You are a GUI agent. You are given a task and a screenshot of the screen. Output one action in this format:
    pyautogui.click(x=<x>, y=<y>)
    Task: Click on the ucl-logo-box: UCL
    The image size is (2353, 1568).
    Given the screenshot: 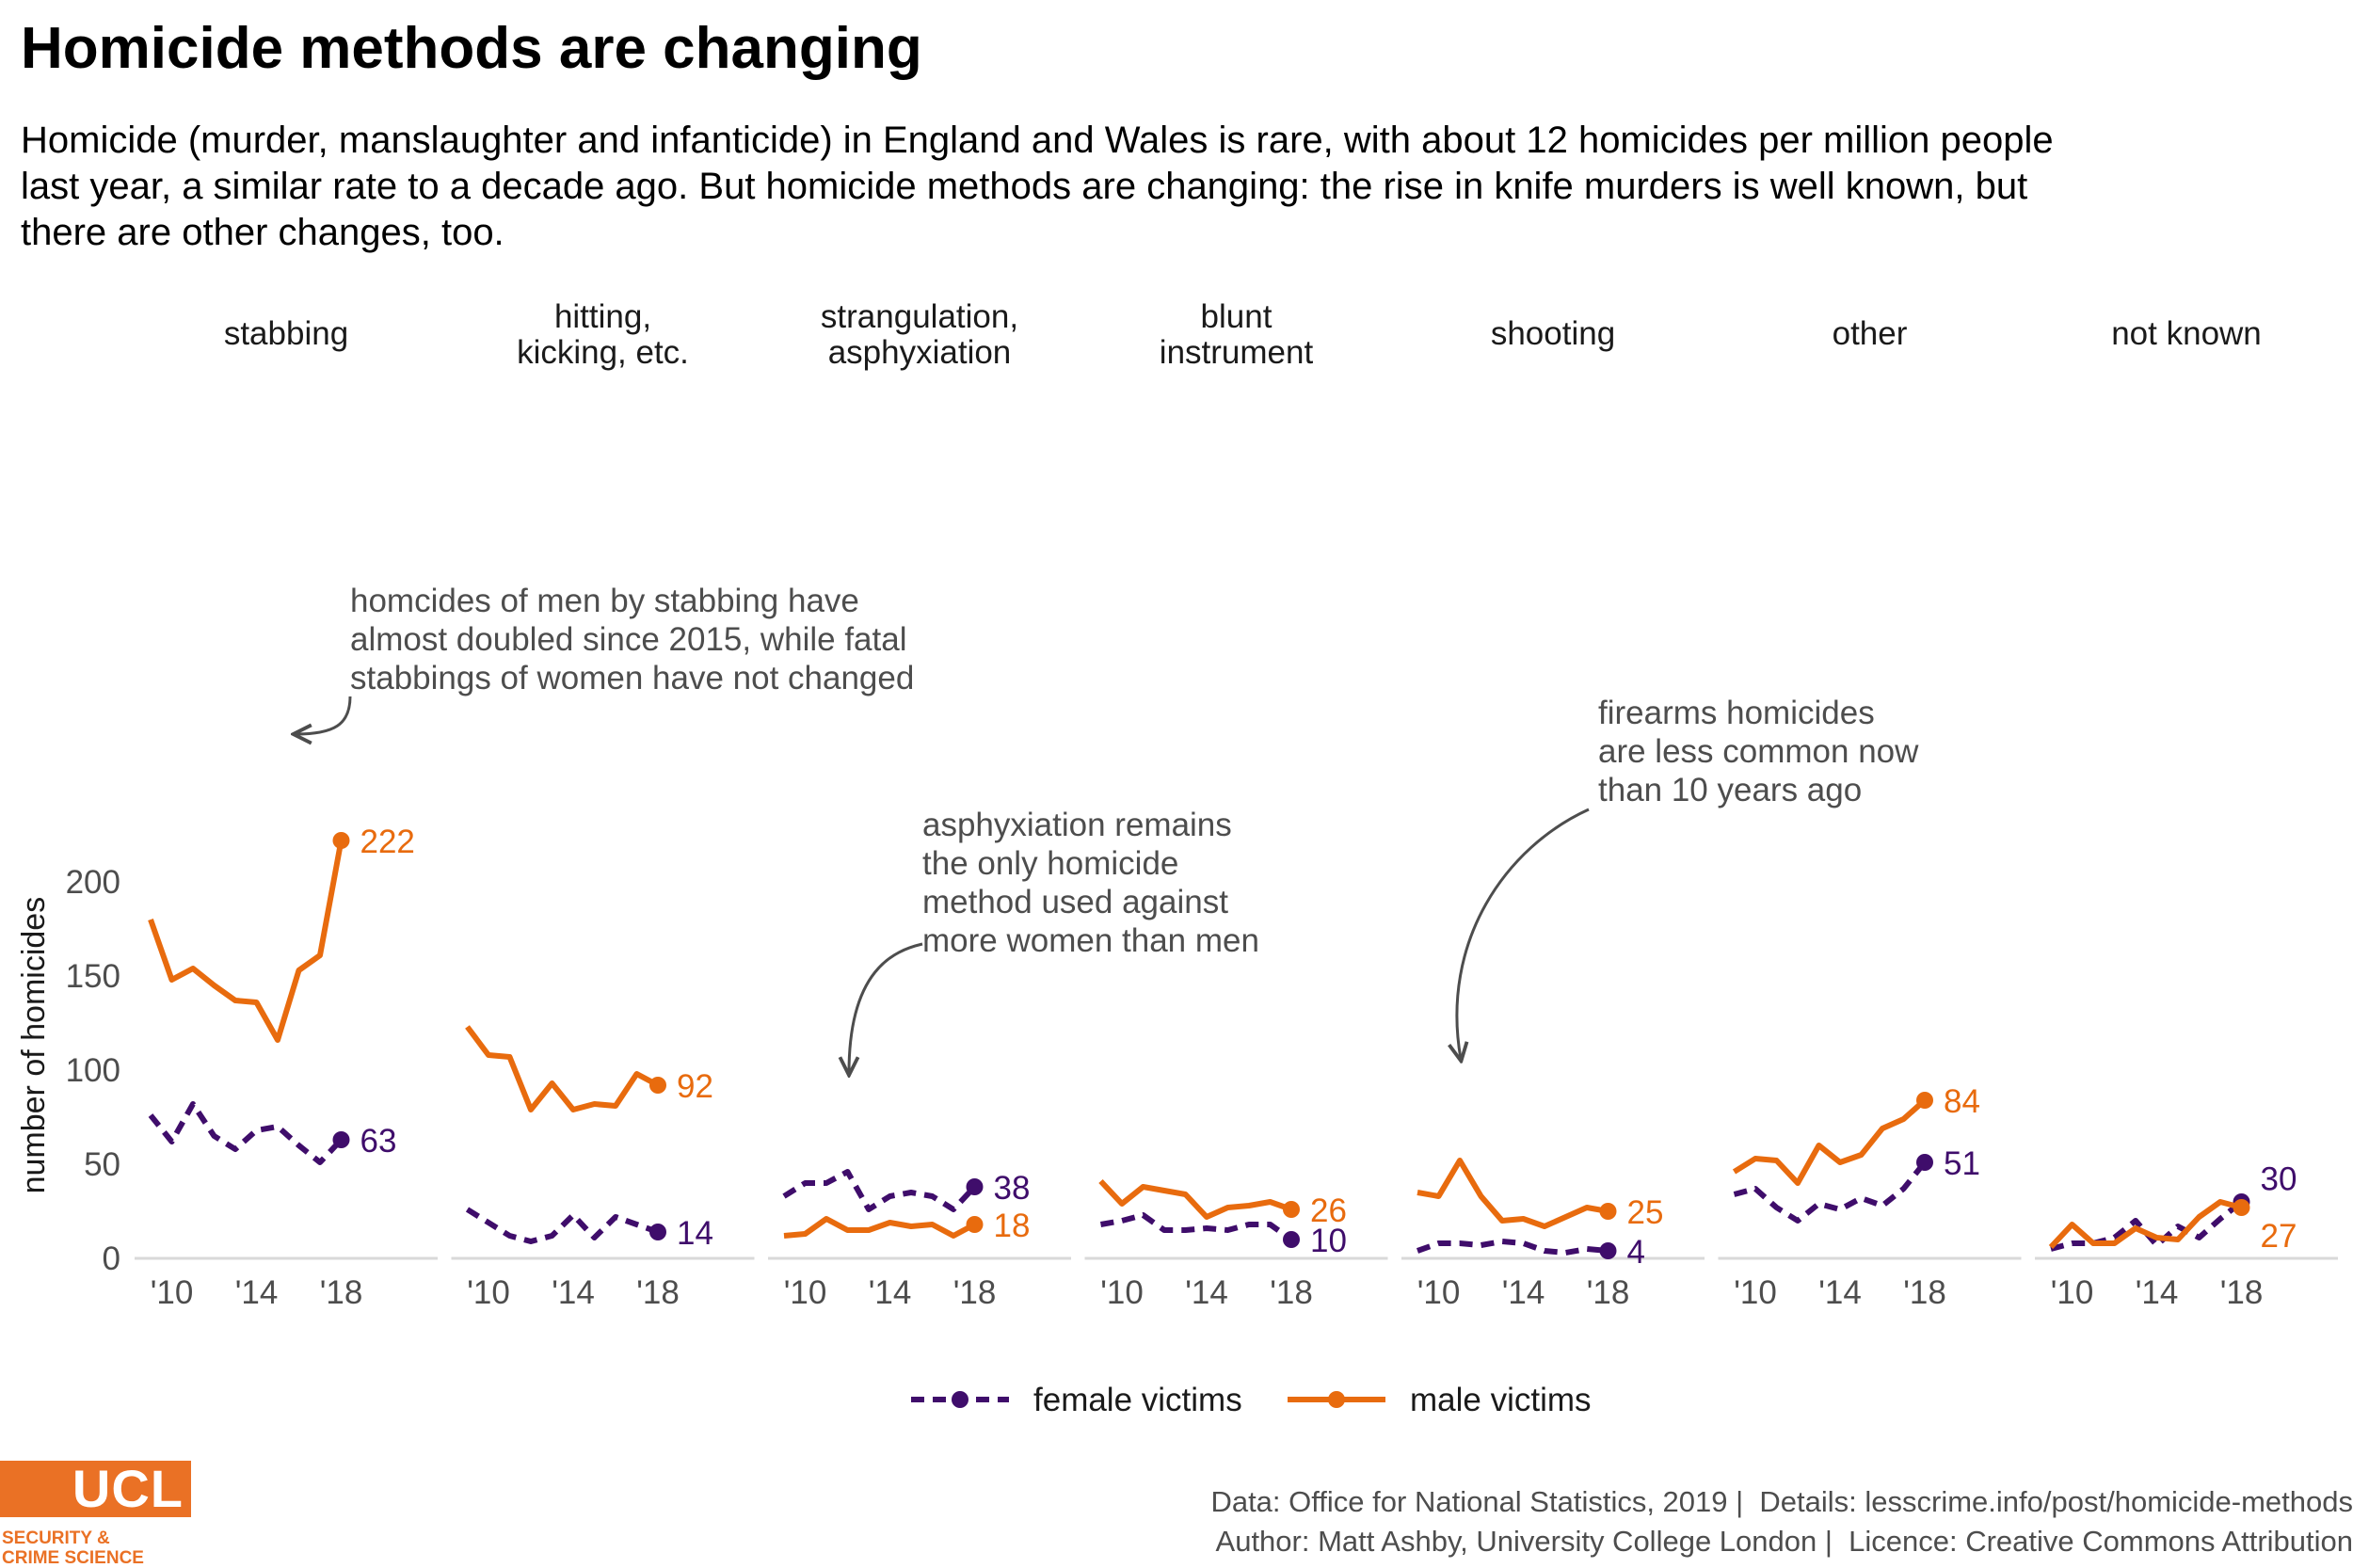 What is the action you would take?
    pyautogui.click(x=95, y=1489)
    